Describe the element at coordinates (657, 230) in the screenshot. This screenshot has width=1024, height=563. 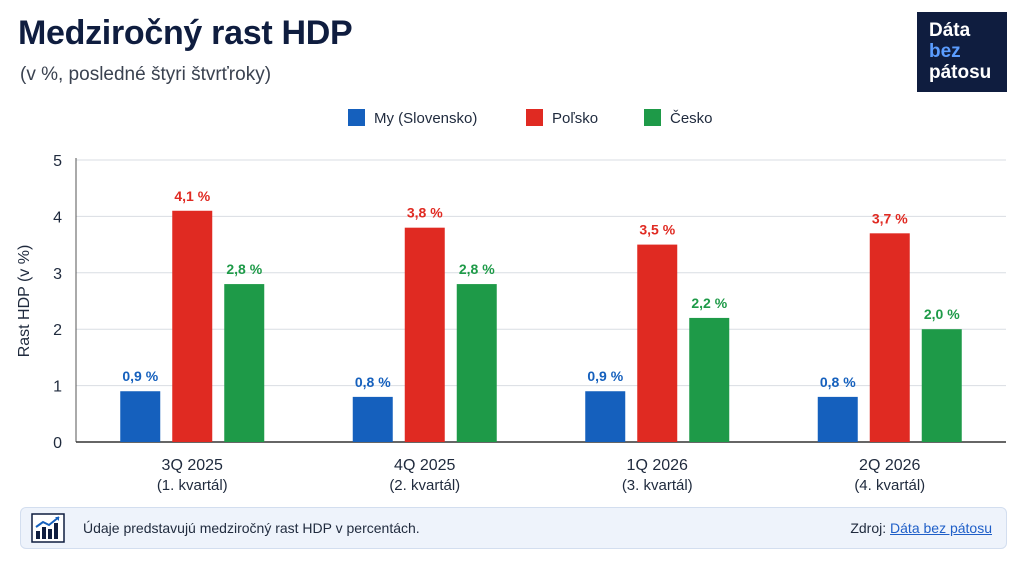
I see `data-label: 3,5 %` at that location.